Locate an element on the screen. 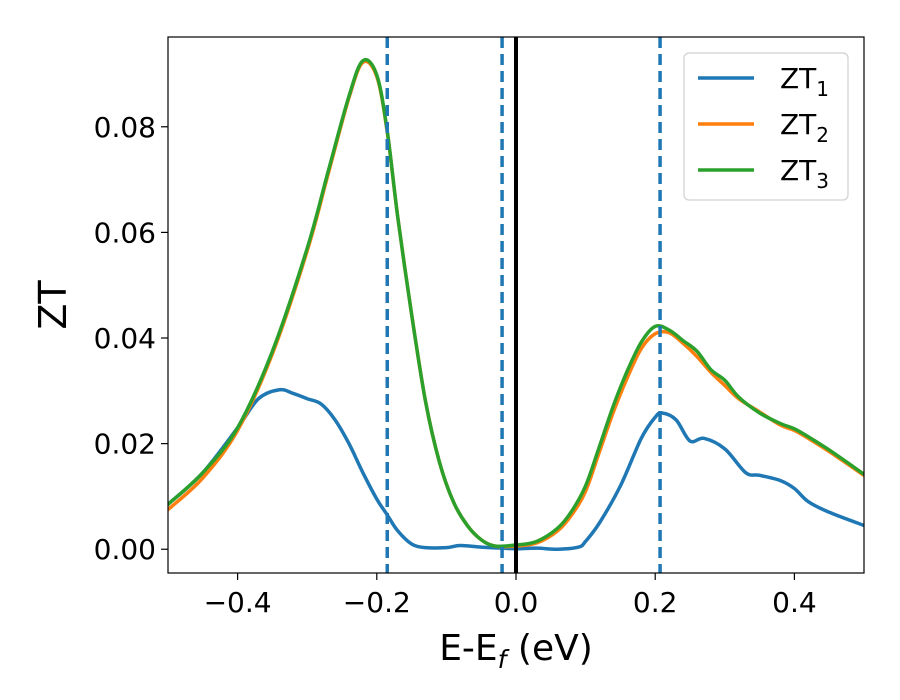 This screenshot has width=900, height=700. x-tick-label: −0.4 is located at coordinates (238, 602).